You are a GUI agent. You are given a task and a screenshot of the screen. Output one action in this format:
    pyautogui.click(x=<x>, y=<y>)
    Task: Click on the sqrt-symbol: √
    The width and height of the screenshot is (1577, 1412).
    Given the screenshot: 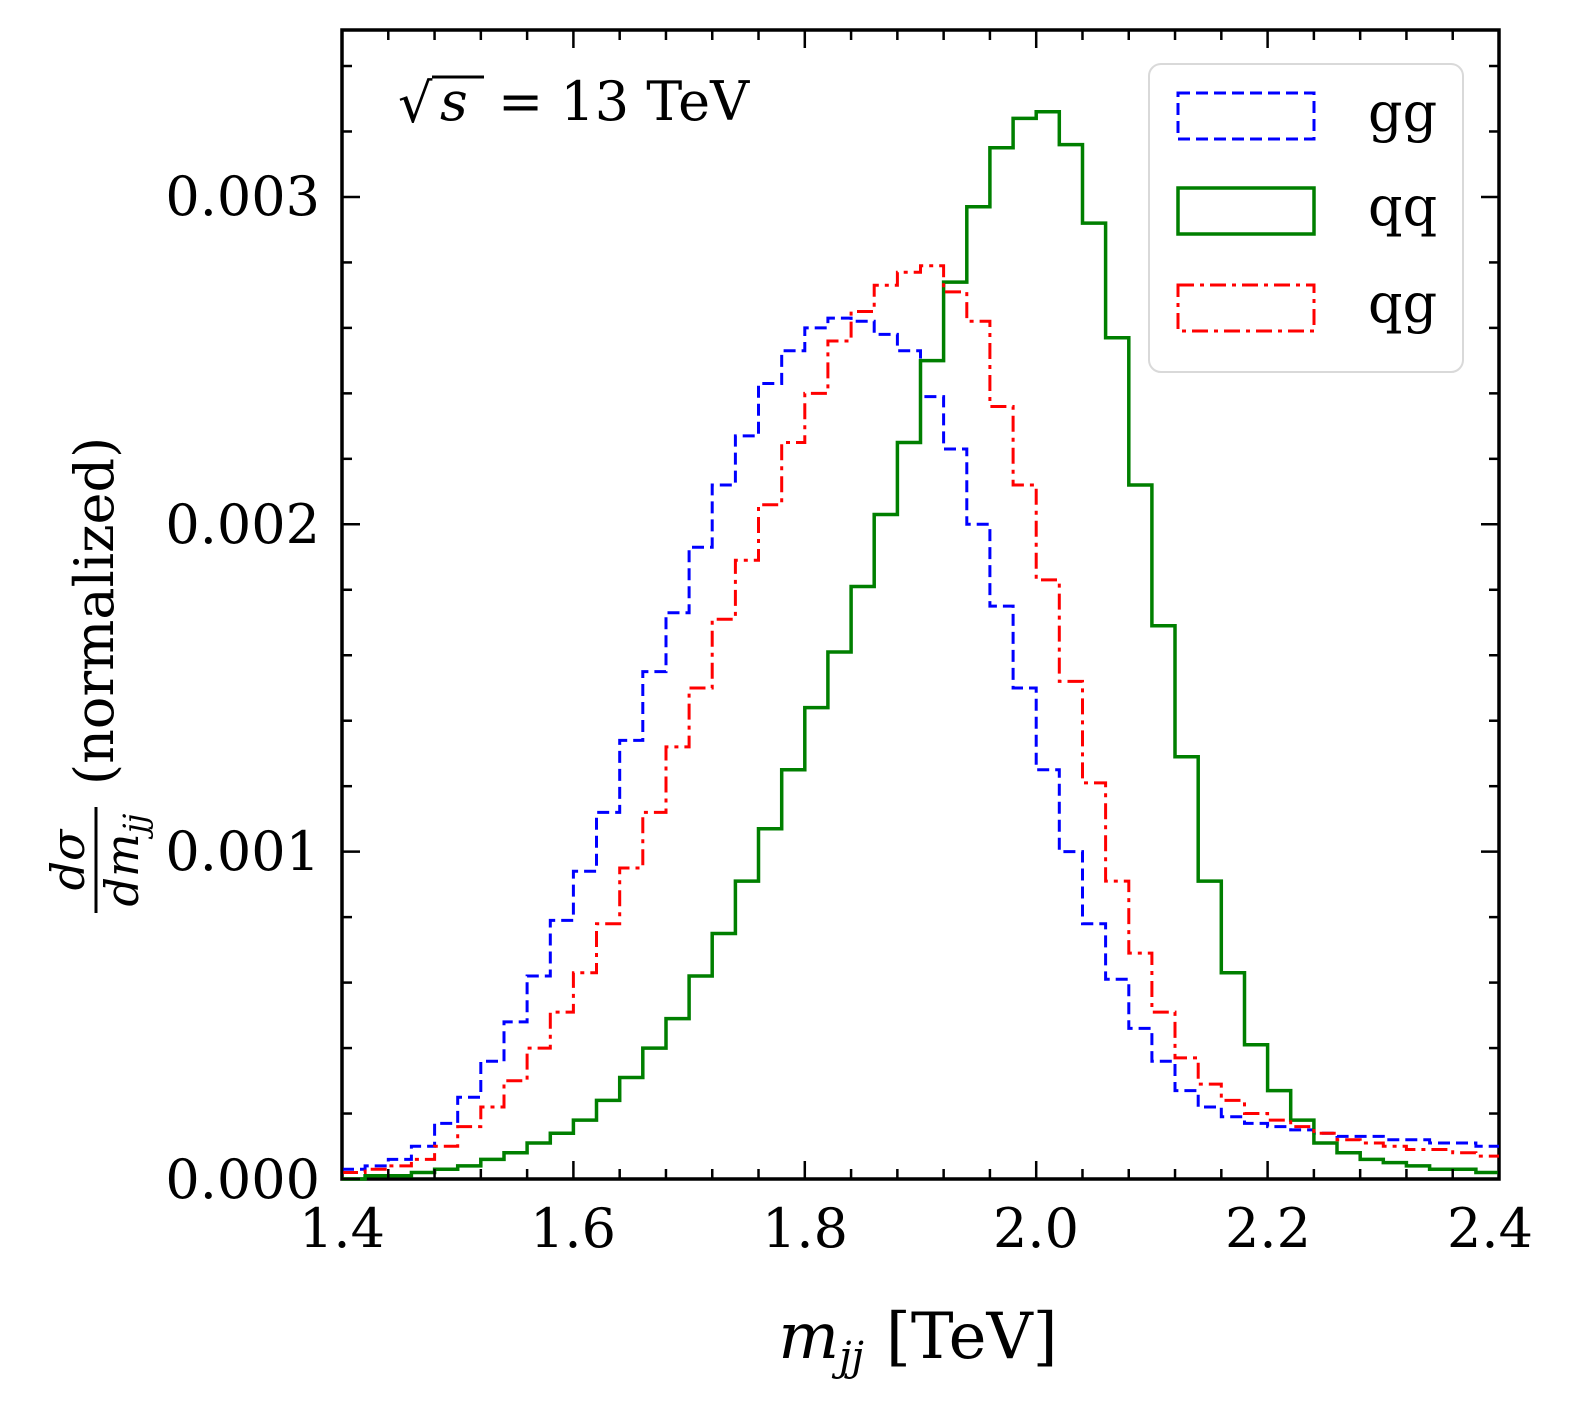 What is the action you would take?
    pyautogui.click(x=415, y=103)
    